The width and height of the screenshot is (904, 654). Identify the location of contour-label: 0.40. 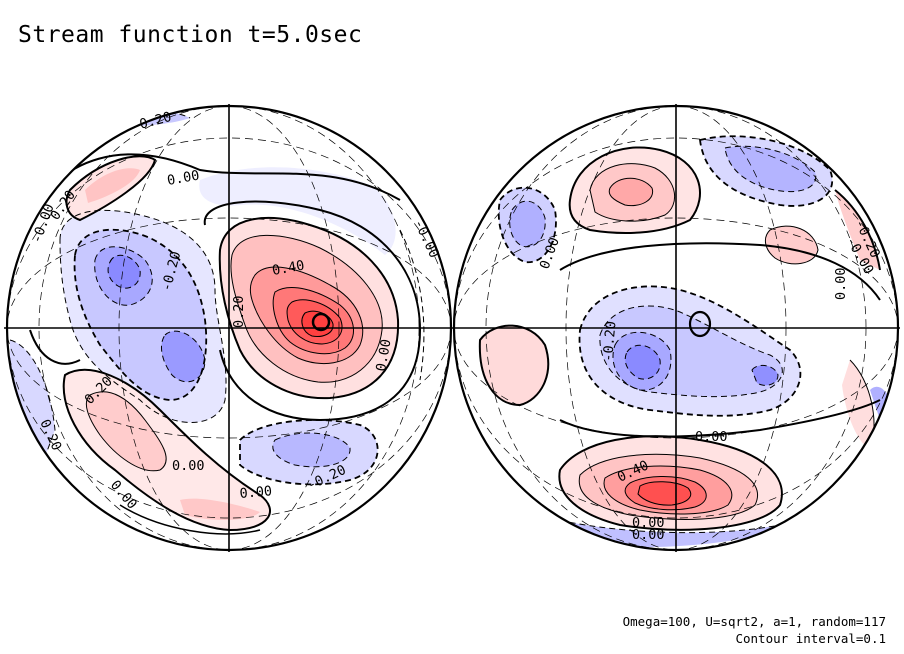
(288, 268).